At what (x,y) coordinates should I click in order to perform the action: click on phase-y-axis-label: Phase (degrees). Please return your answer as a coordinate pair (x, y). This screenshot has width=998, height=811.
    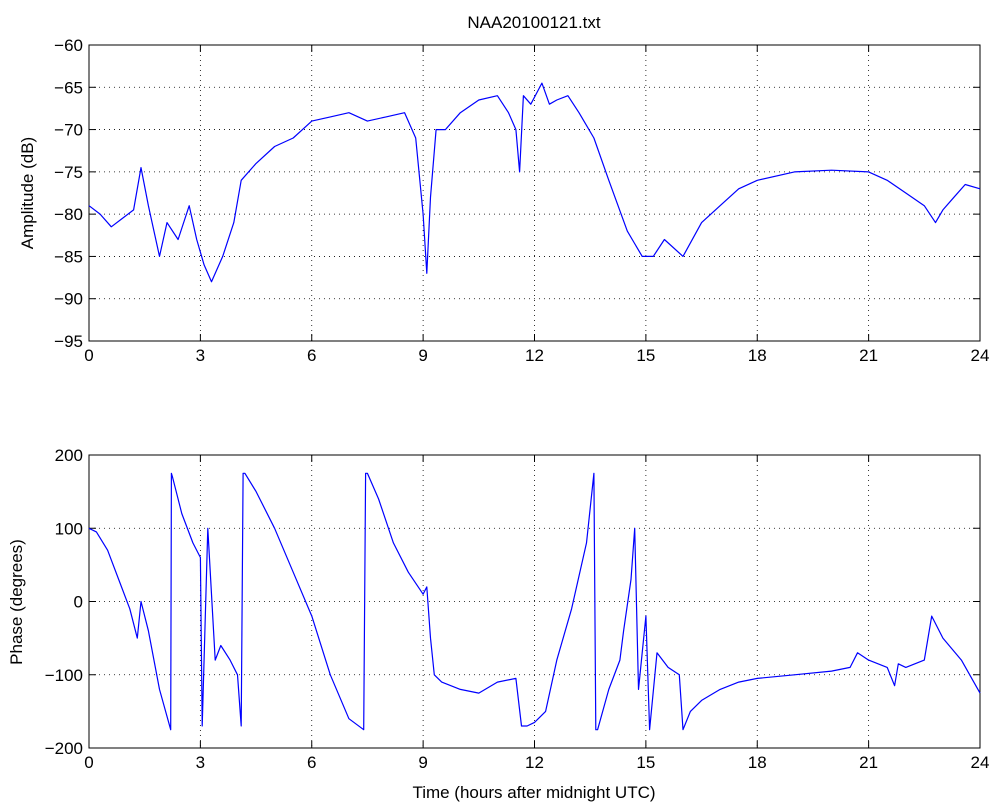
    Looking at the image, I should click on (16, 602).